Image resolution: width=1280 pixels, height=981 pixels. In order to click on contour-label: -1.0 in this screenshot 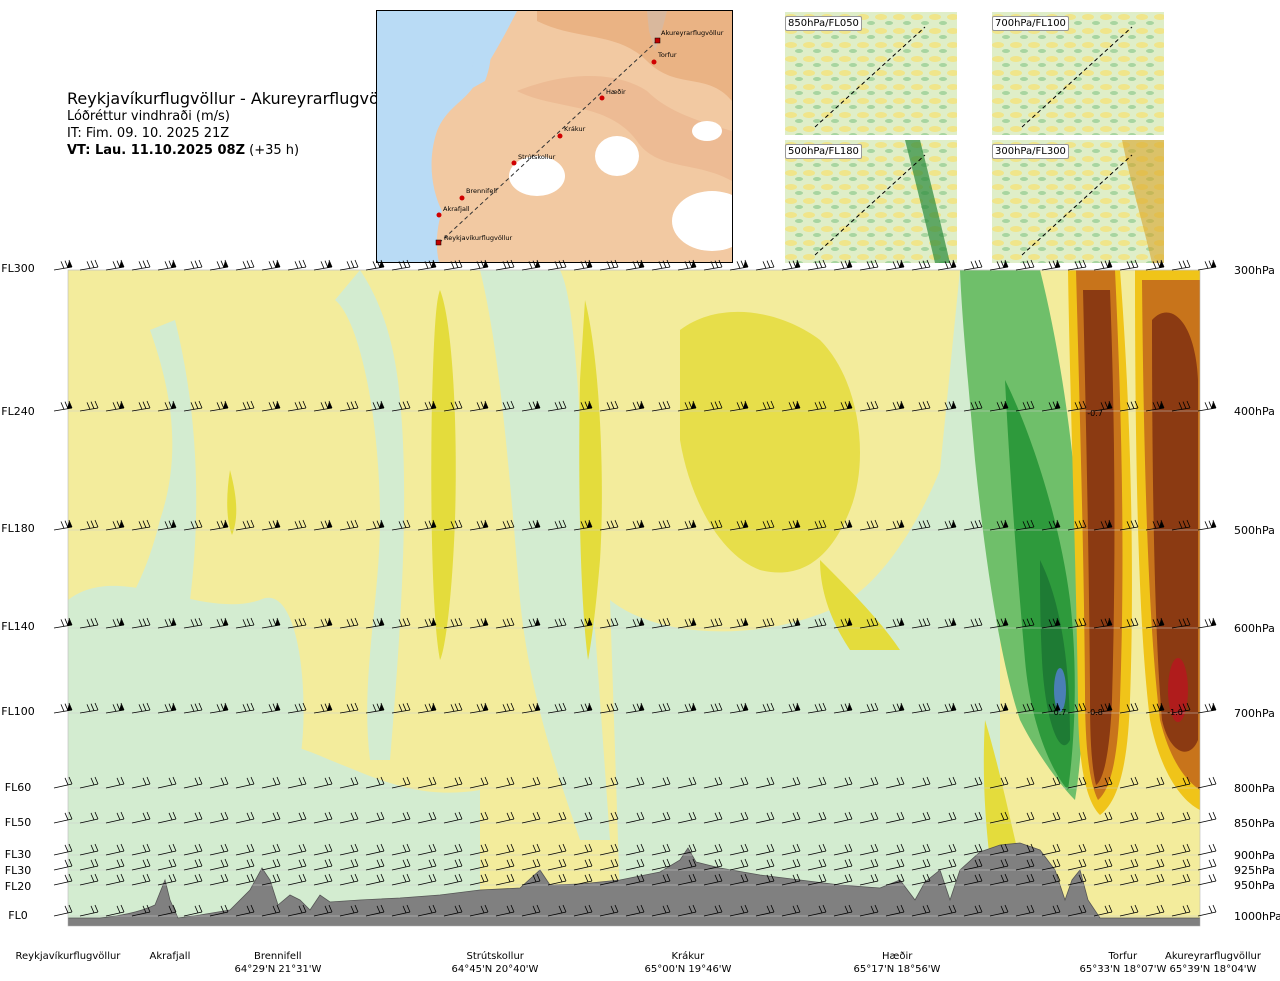, I will do `click(1175, 712)`.